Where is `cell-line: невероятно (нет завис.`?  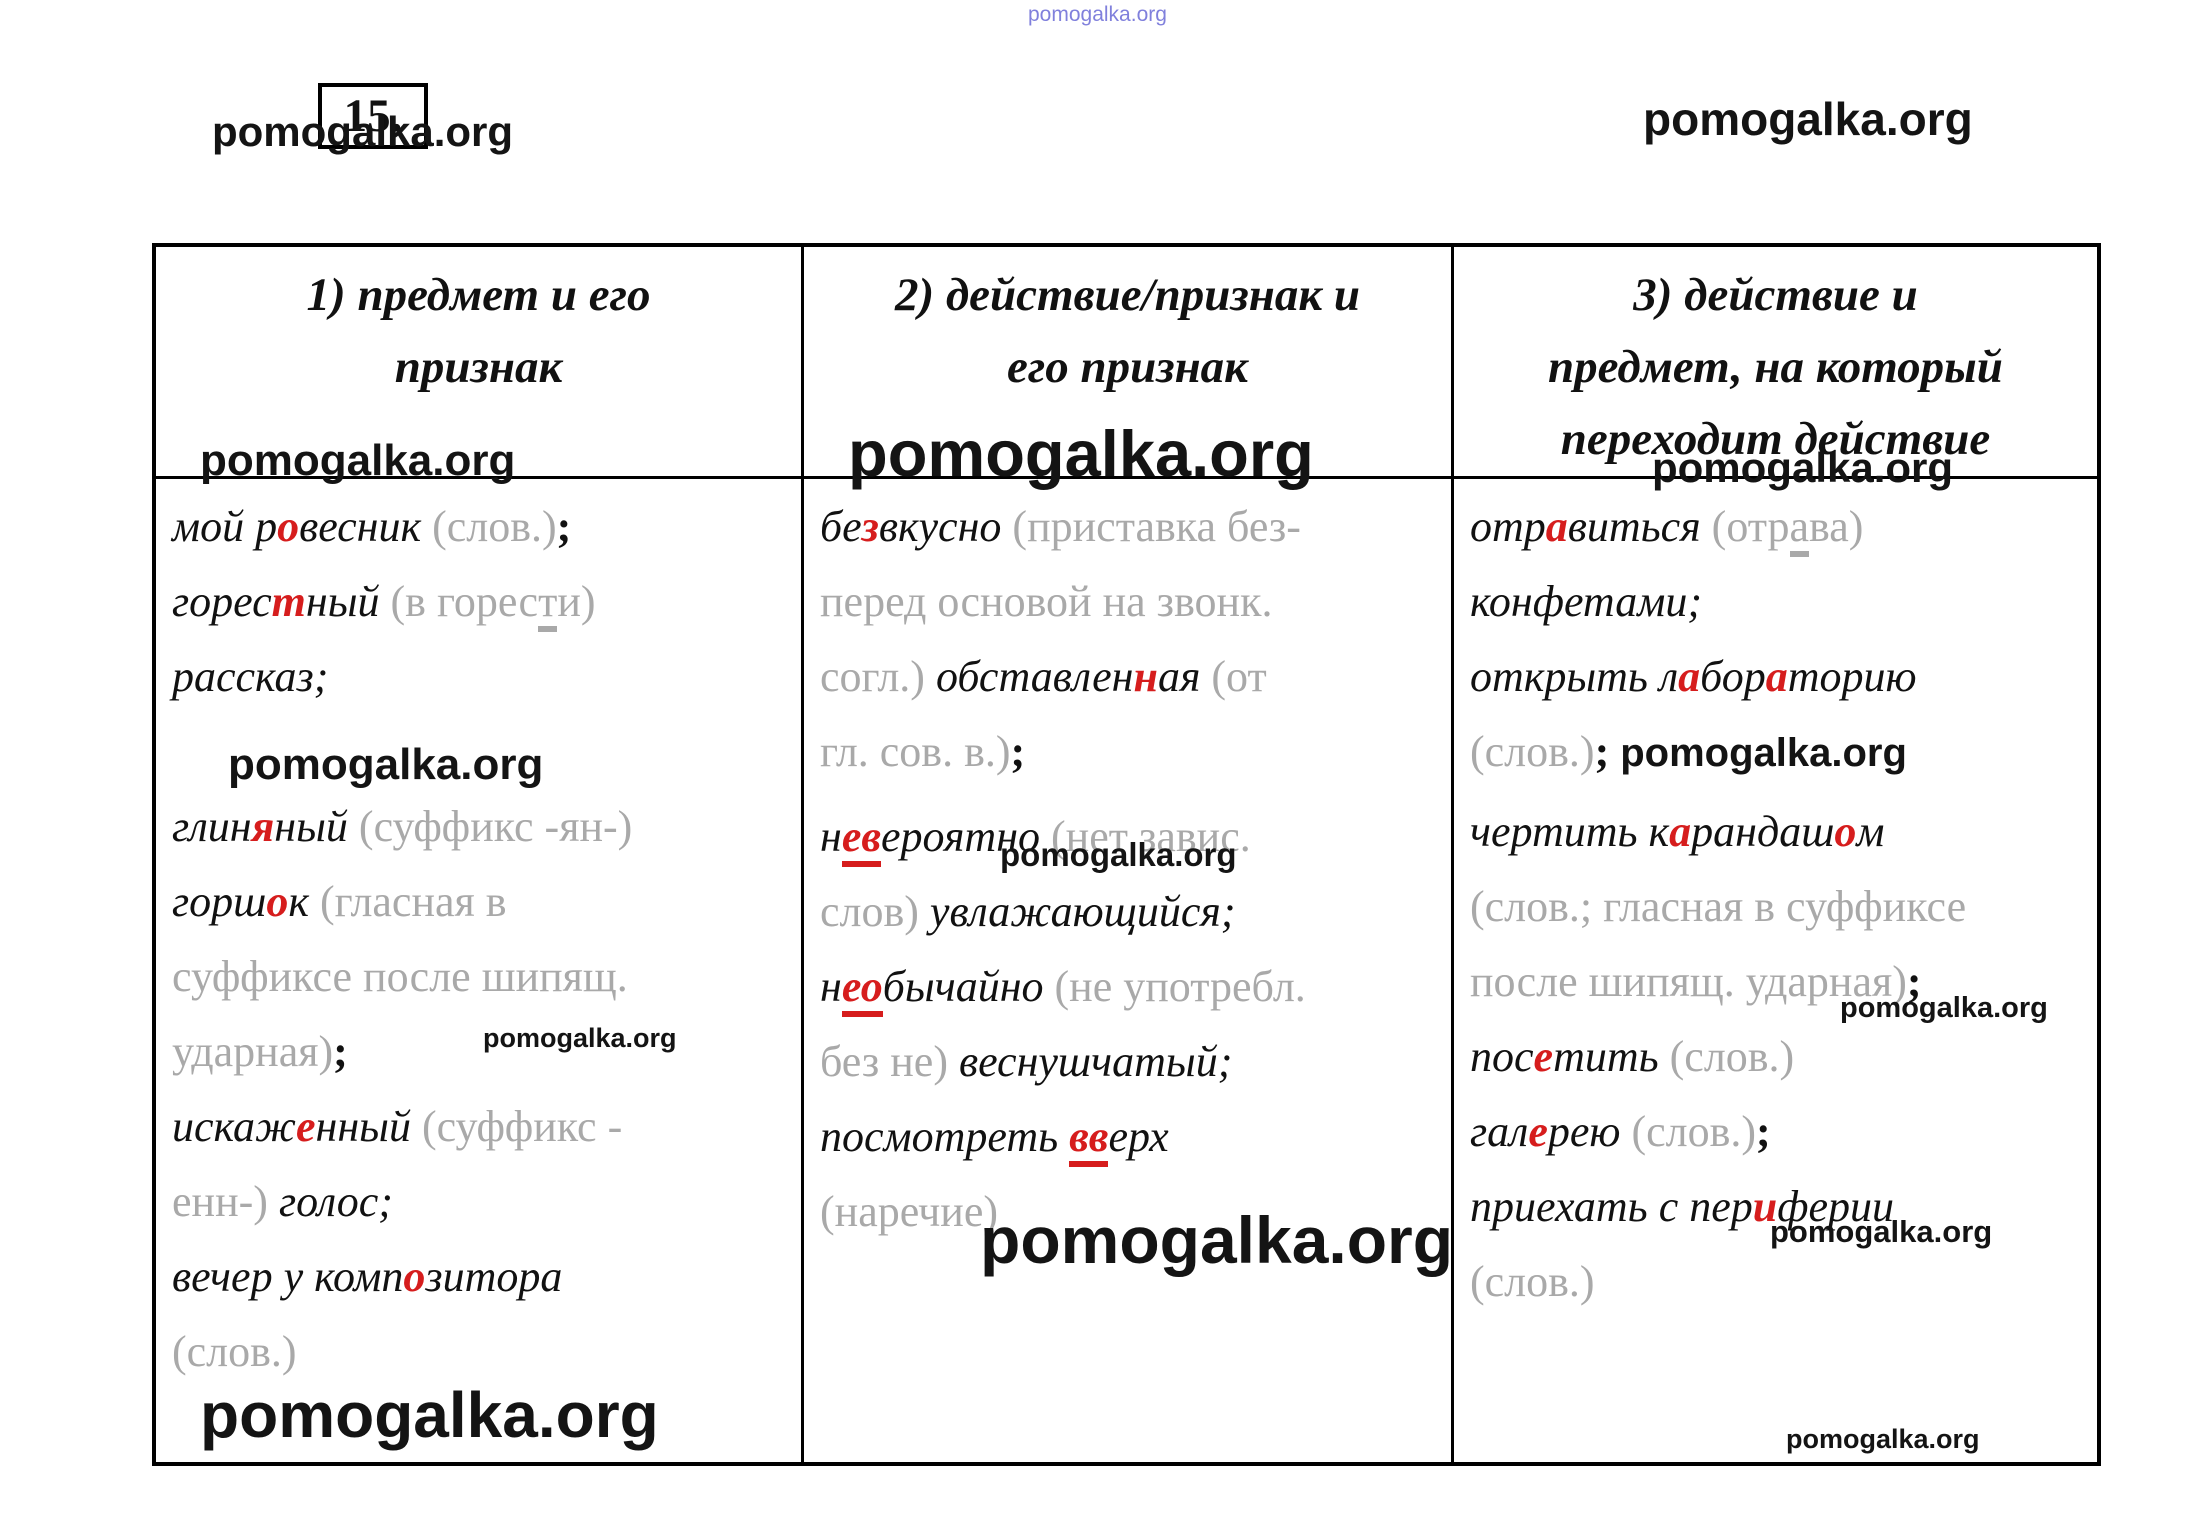 cell-line: невероятно (нет завис. is located at coordinates (1135, 836).